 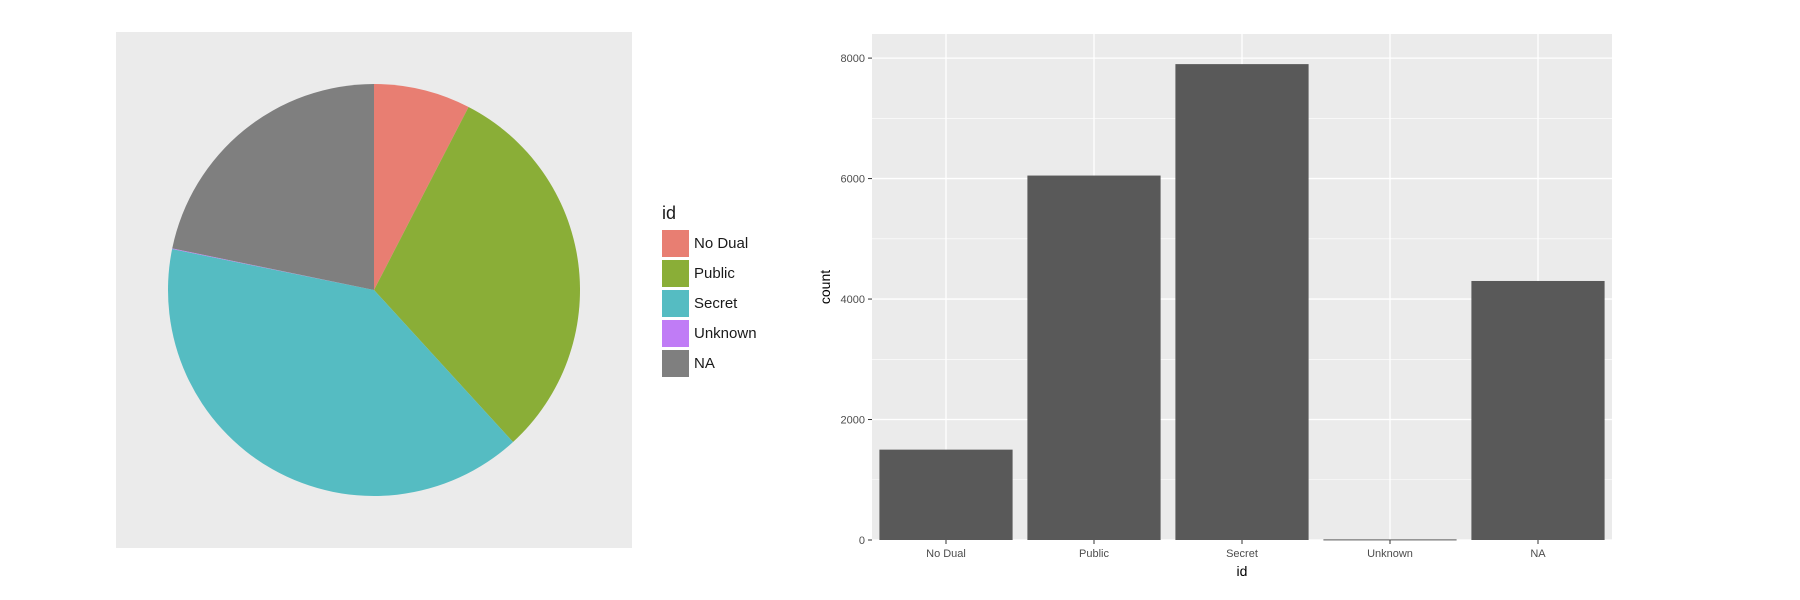 I want to click on legend-label: Public, so click(x=714, y=273).